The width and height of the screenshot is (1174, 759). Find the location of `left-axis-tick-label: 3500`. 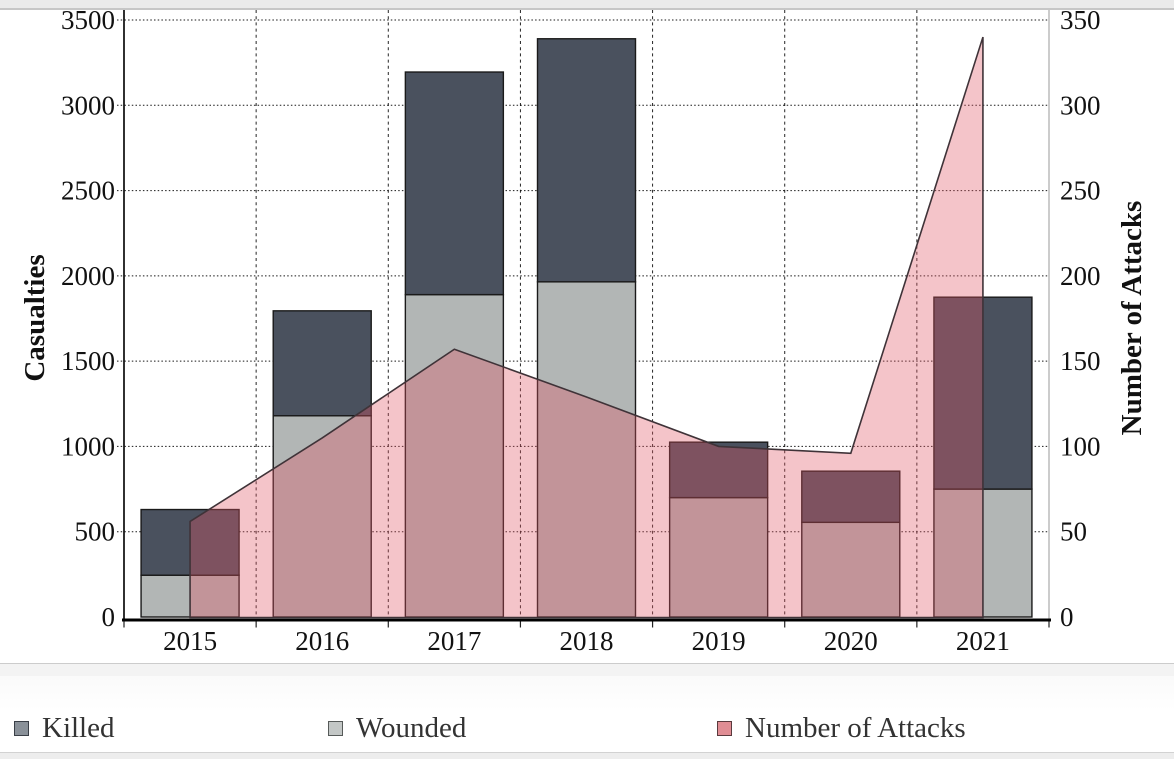

left-axis-tick-label: 3500 is located at coordinates (88, 20).